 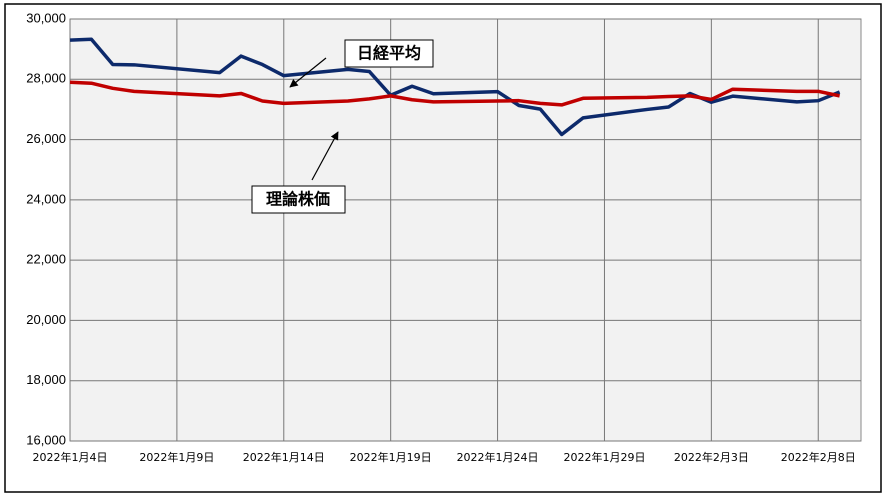 What do you see at coordinates (46, 259) in the screenshot?
I see `y-tick-label: 22,000` at bounding box center [46, 259].